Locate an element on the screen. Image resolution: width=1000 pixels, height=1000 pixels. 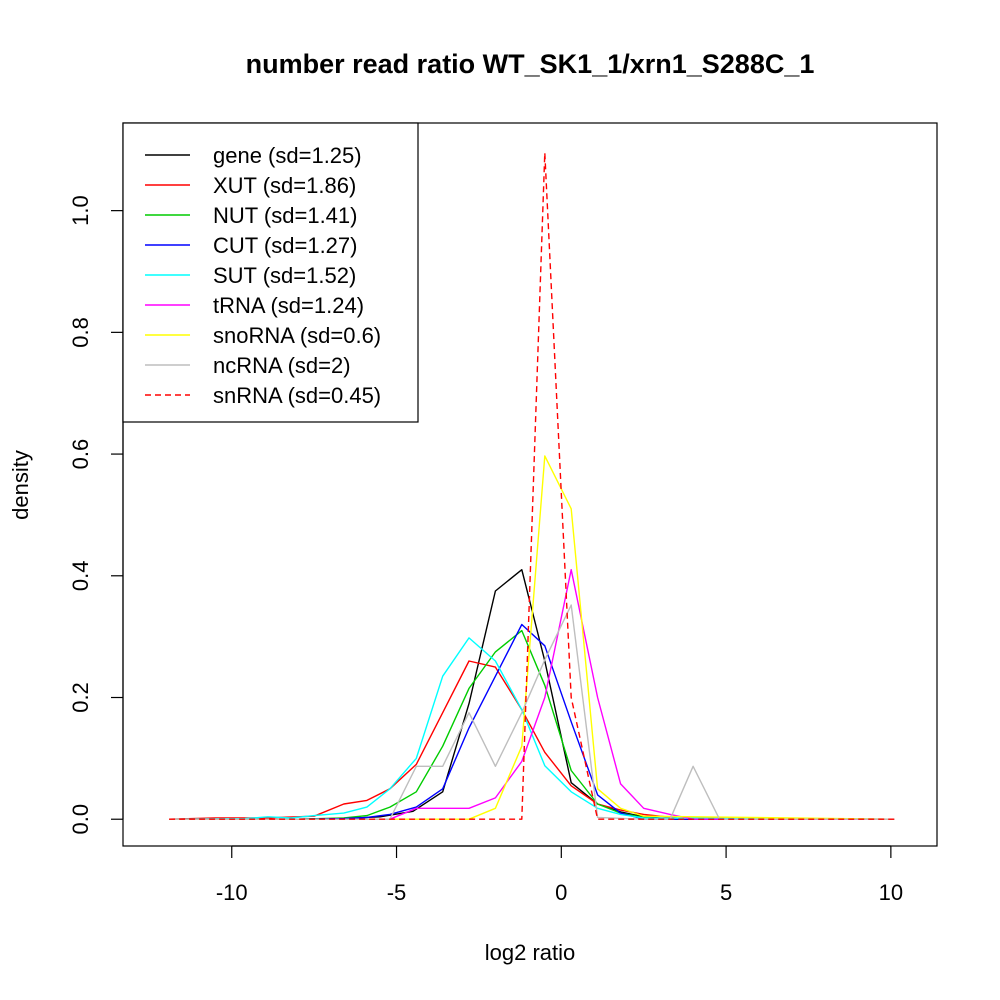
series-line-cut is located at coordinates (532, 721).